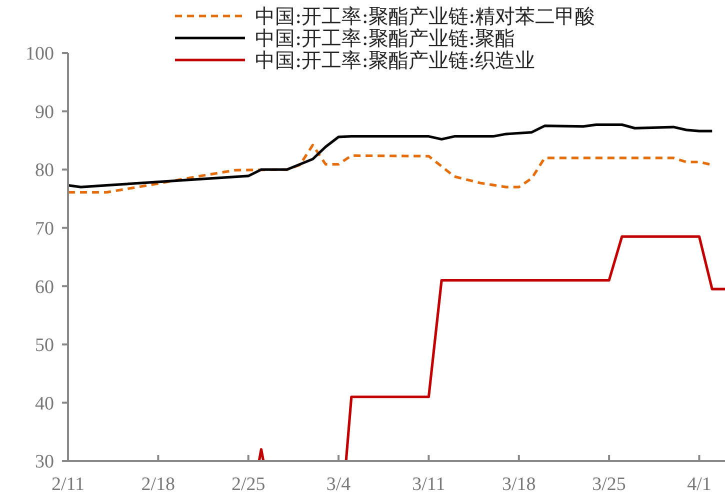 This screenshot has width=725, height=499. What do you see at coordinates (385, 38) in the screenshot?
I see `legend-label: 中国:开工率:聚酯产业链:聚酯` at bounding box center [385, 38].